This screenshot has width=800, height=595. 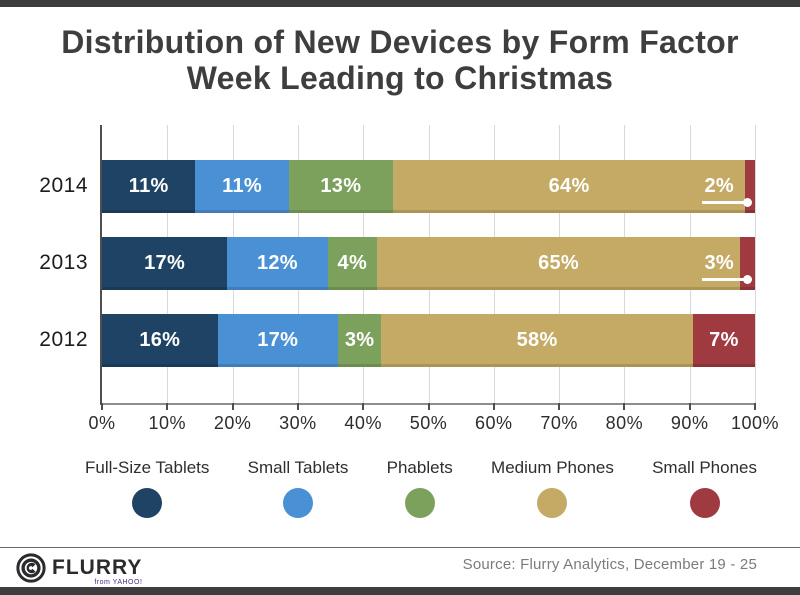 I want to click on bar-segment: 2%, so click(x=729, y=186).